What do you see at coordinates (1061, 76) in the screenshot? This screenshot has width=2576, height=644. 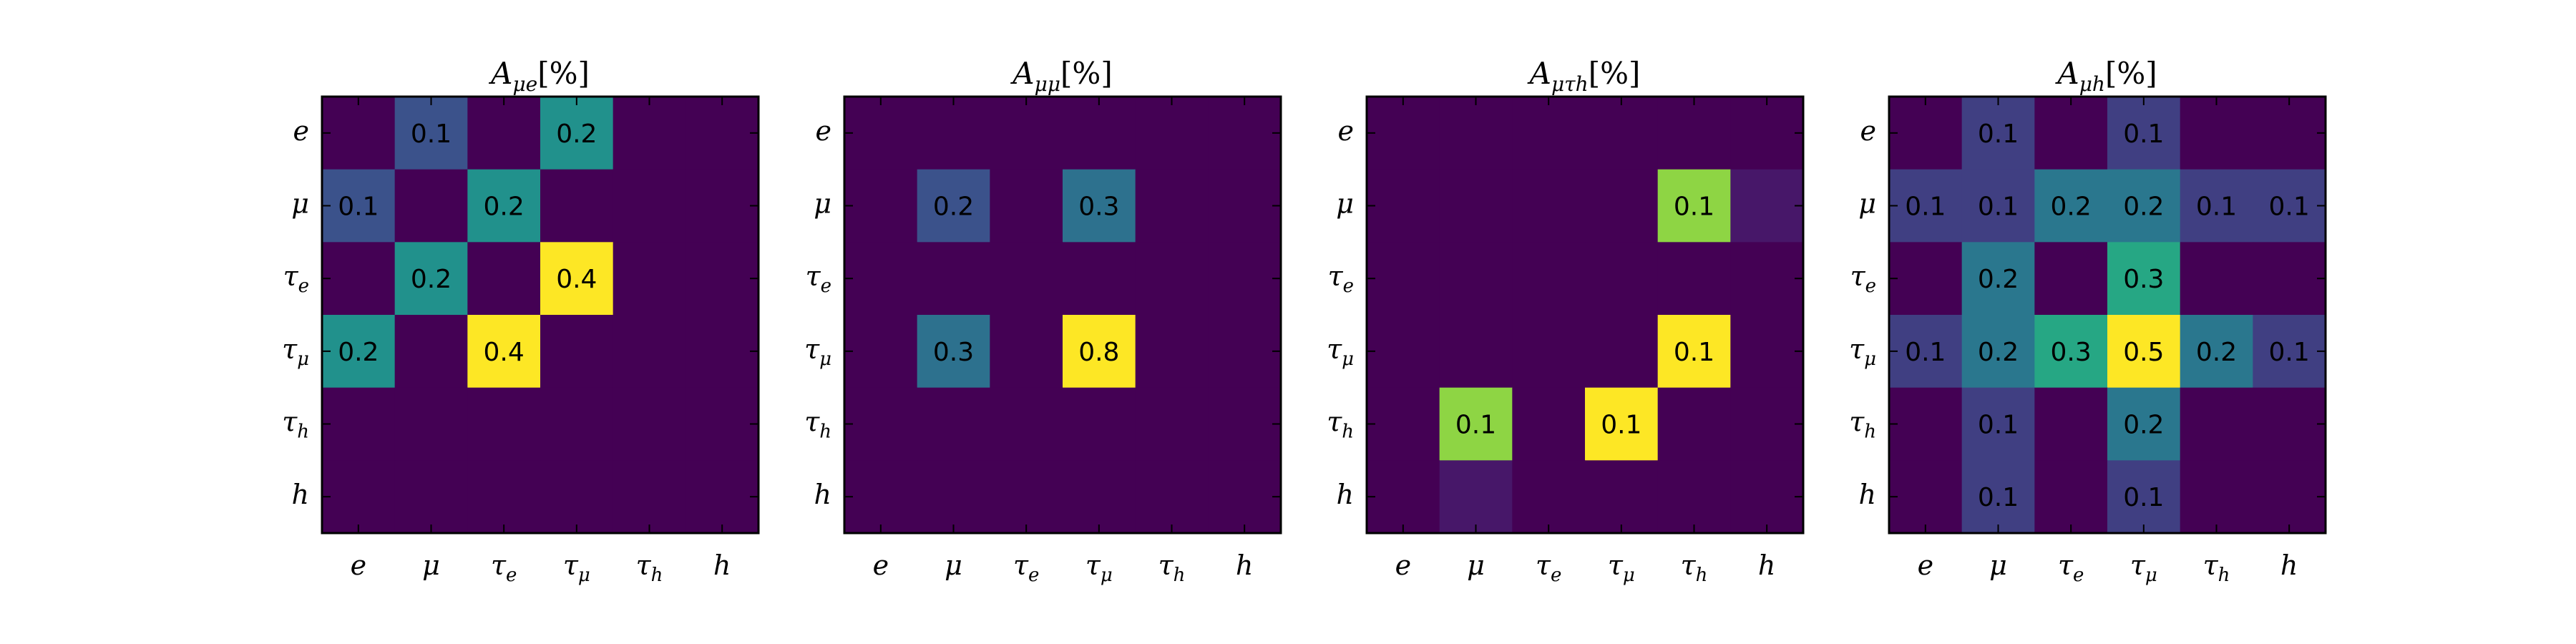 I see `panel-title: Aμμ[%]` at bounding box center [1061, 76].